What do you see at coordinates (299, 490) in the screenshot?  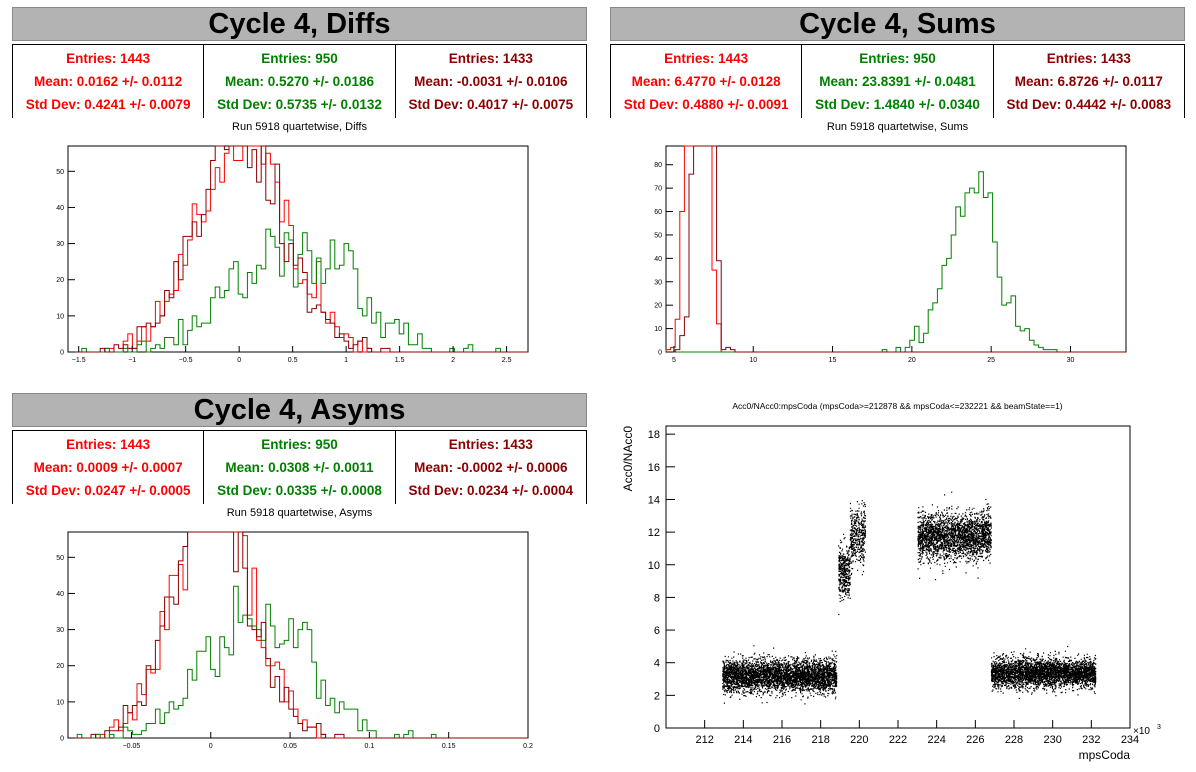 I see `stat-std: Std Dev: 0.0335 +/- 0.0008` at bounding box center [299, 490].